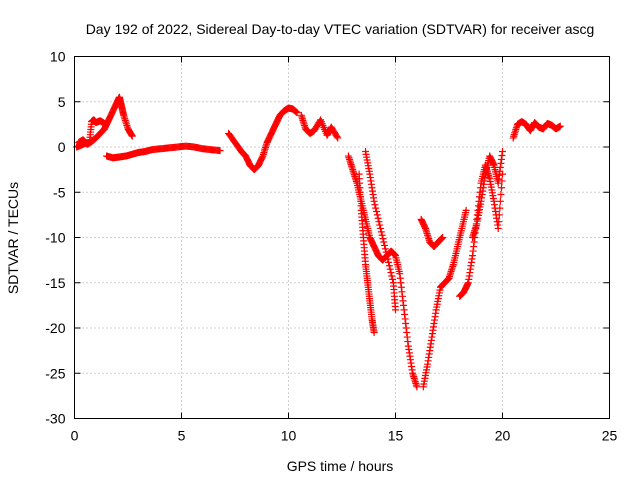 This screenshot has height=480, width=640. Describe the element at coordinates (55, 328) in the screenshot. I see `y-tick-label: -20` at that location.